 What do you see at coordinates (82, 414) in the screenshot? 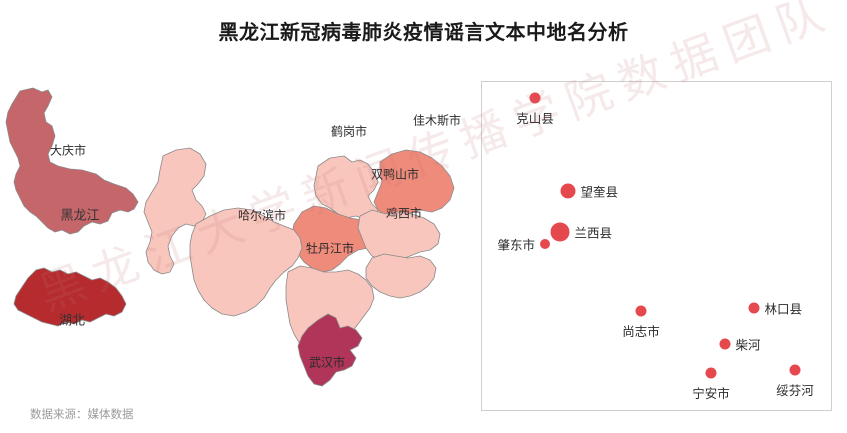
I see `source-note: 数据来源：媒体数据` at bounding box center [82, 414].